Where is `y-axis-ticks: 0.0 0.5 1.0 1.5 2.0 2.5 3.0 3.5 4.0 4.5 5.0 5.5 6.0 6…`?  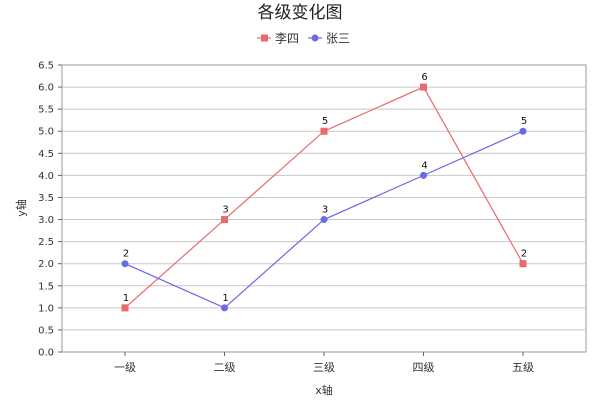
y-axis-ticks: 0.0 0.5 1.0 1.5 2.0 2.5 3.0 3.5 4.0 4.5 5.0 5.5 6.0 6… is located at coordinates (50, 210).